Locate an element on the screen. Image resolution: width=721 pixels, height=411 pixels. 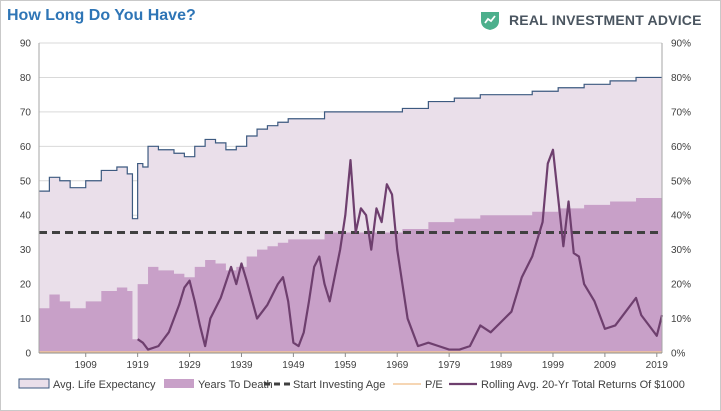
chart-title: How Long Do You Have? is located at coordinates (101, 15).